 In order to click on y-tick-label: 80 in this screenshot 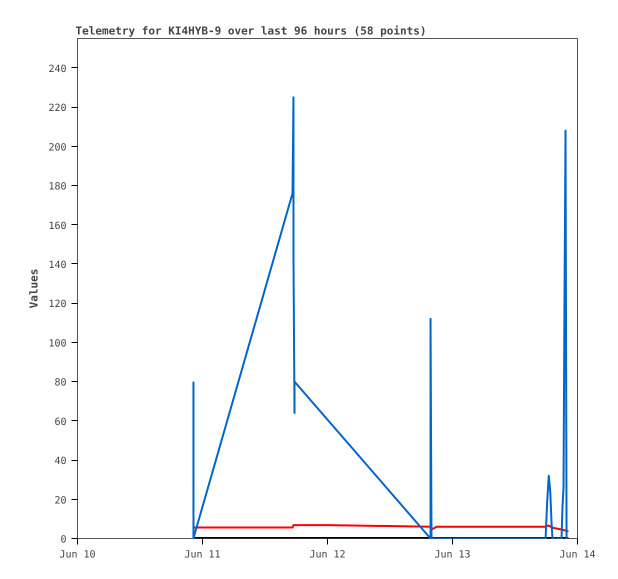, I will do `click(60, 383)`.